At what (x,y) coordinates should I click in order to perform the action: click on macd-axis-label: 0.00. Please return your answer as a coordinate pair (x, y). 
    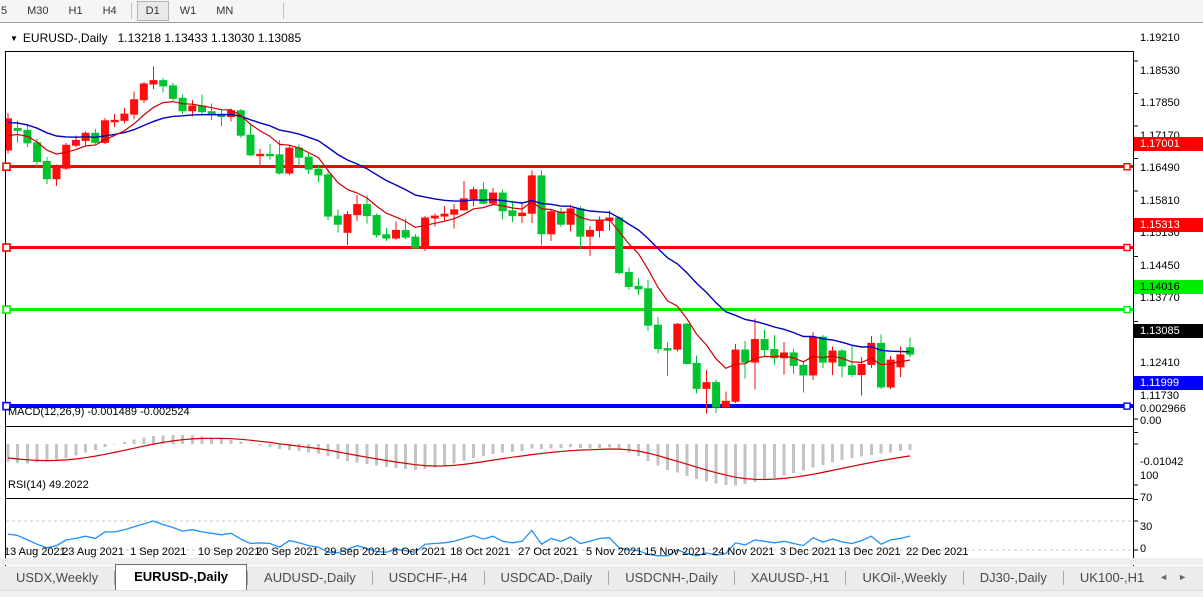
    Looking at the image, I should click on (1151, 421).